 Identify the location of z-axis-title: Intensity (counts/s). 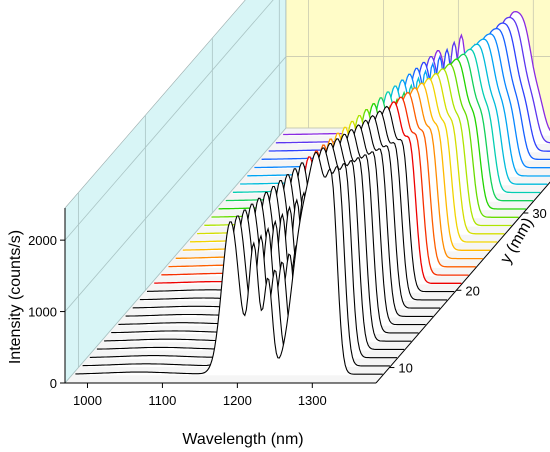
(15, 297).